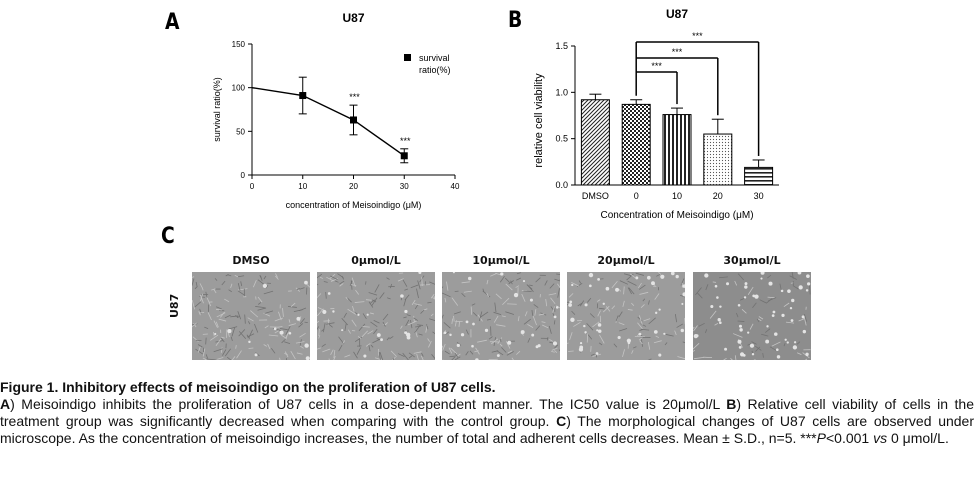 The height and width of the screenshot is (498, 974). Describe the element at coordinates (515, 20) in the screenshot. I see `panel-label-b: B` at that location.